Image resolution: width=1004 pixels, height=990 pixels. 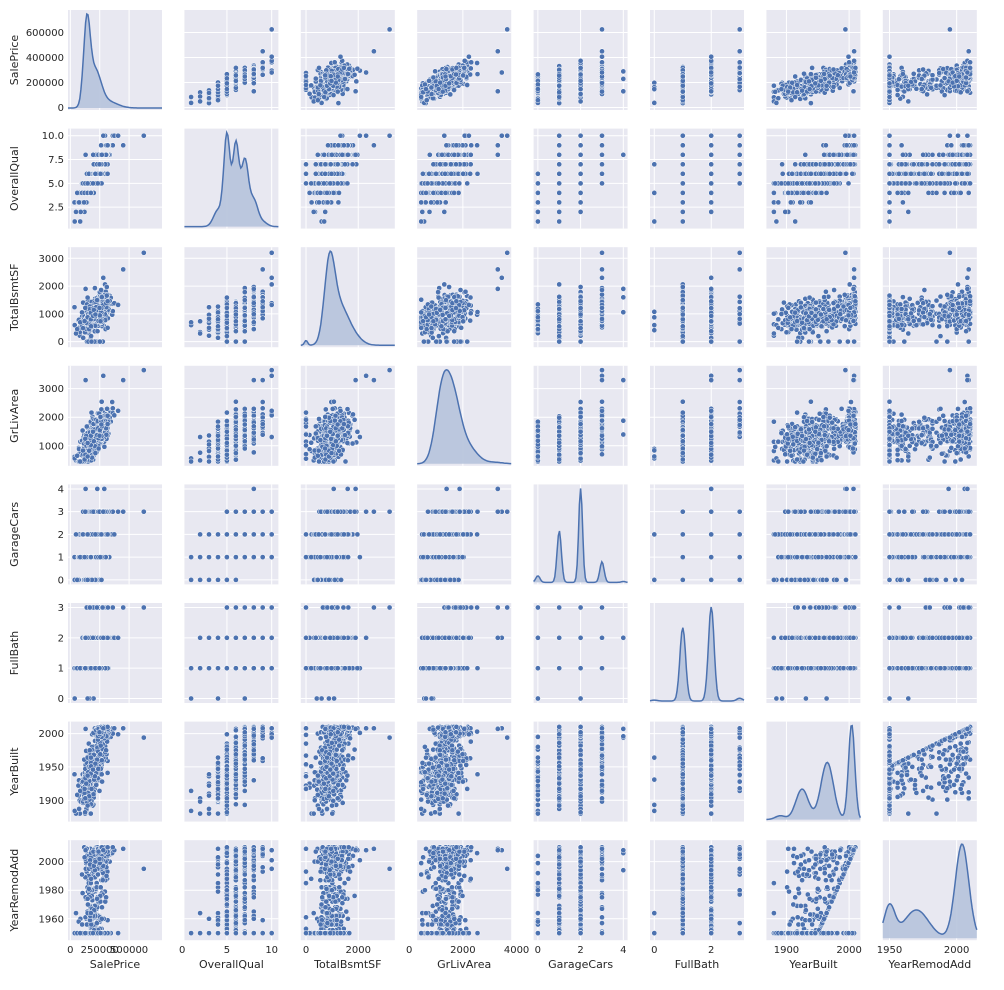 I want to click on panel-SalePrice-vs-GarageCars, so click(x=580, y=60).